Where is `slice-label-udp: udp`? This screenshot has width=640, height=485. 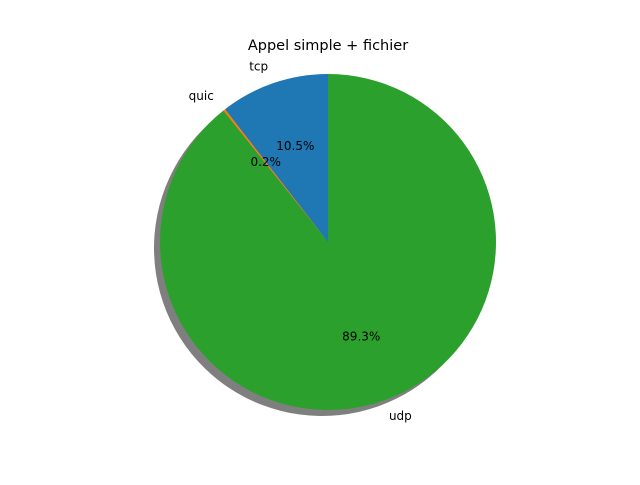 slice-label-udp: udp is located at coordinates (400, 416).